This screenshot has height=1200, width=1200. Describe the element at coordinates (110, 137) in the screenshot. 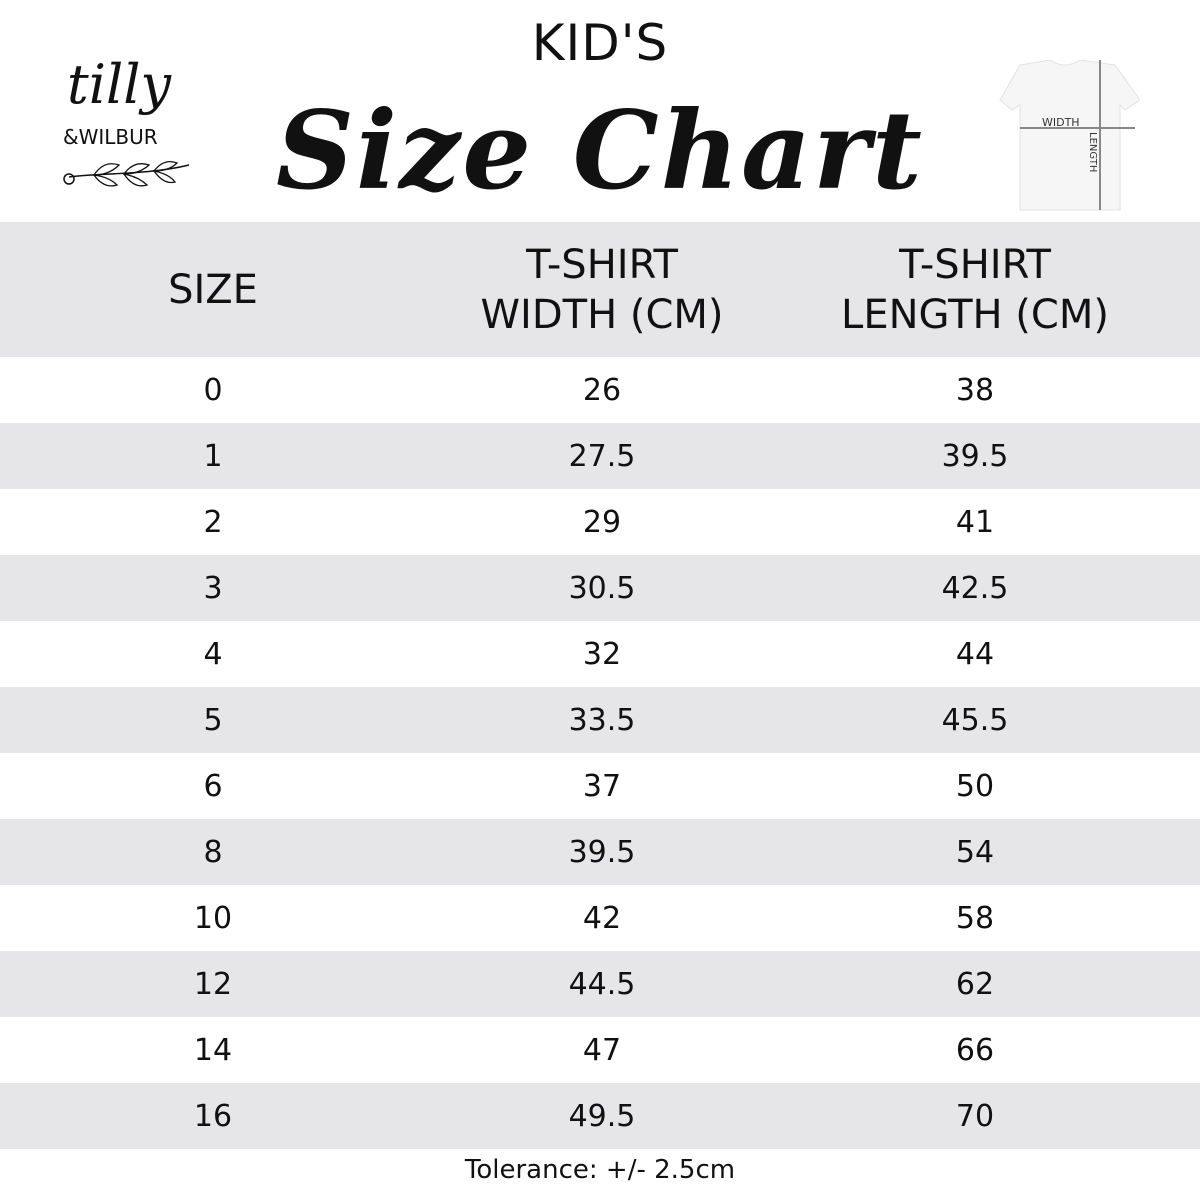

I see `logo-text-wilbur: &WILBUR` at that location.